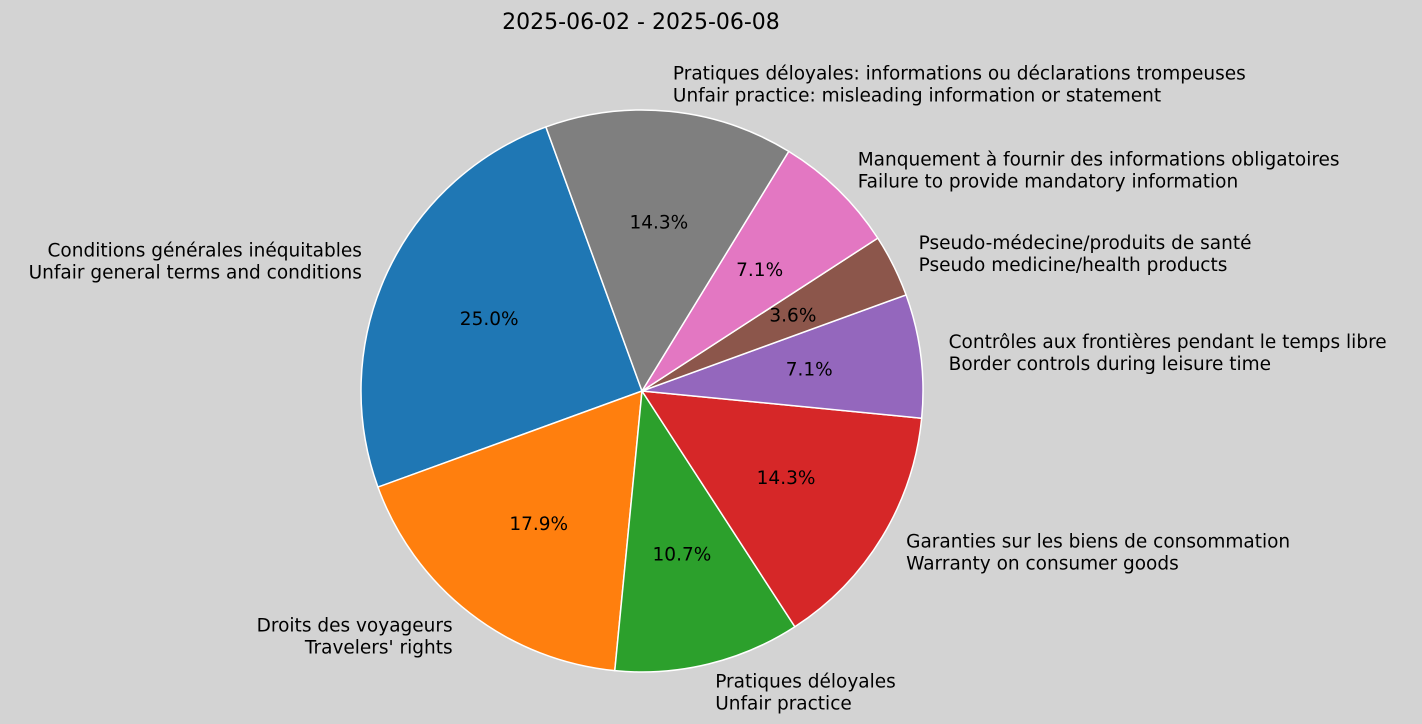 This screenshot has width=1422, height=724. What do you see at coordinates (538, 524) in the screenshot?
I see `pie-pct-label: 17.9%` at bounding box center [538, 524].